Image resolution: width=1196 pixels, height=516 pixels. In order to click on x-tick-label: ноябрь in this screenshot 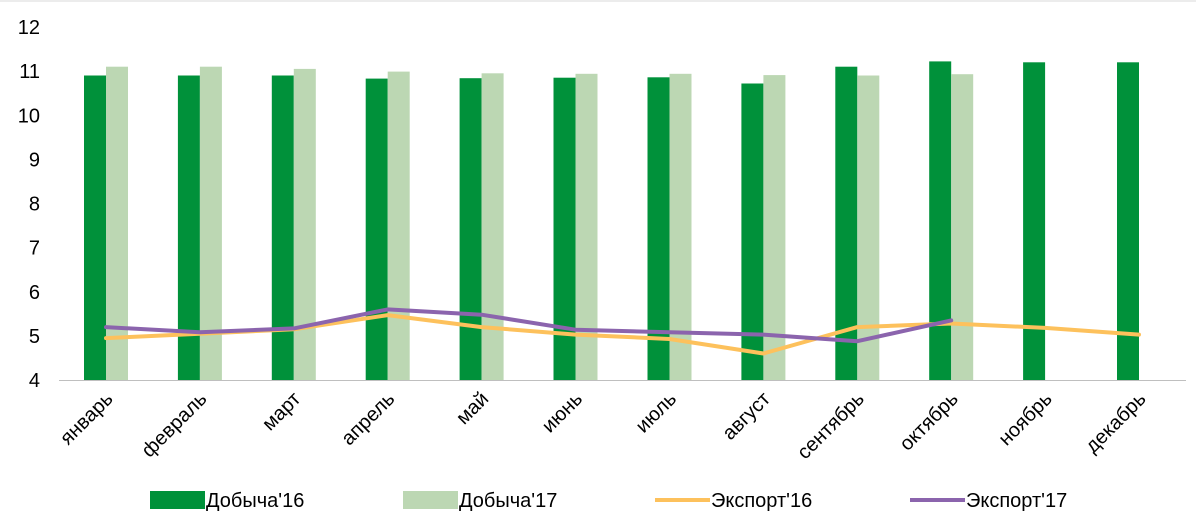, I will do `click(1025, 419)`.